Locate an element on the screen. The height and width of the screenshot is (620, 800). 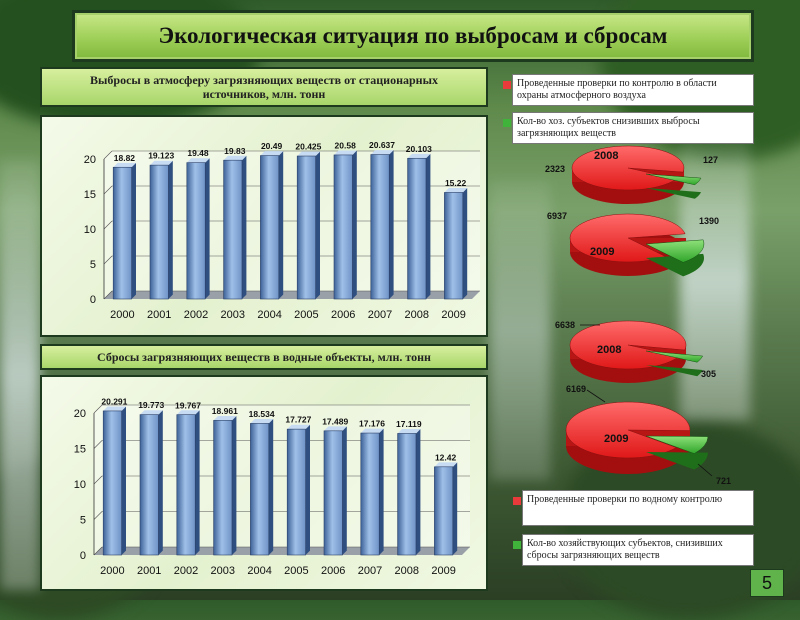
pie-value-label: 6937 is located at coordinates (557, 216).